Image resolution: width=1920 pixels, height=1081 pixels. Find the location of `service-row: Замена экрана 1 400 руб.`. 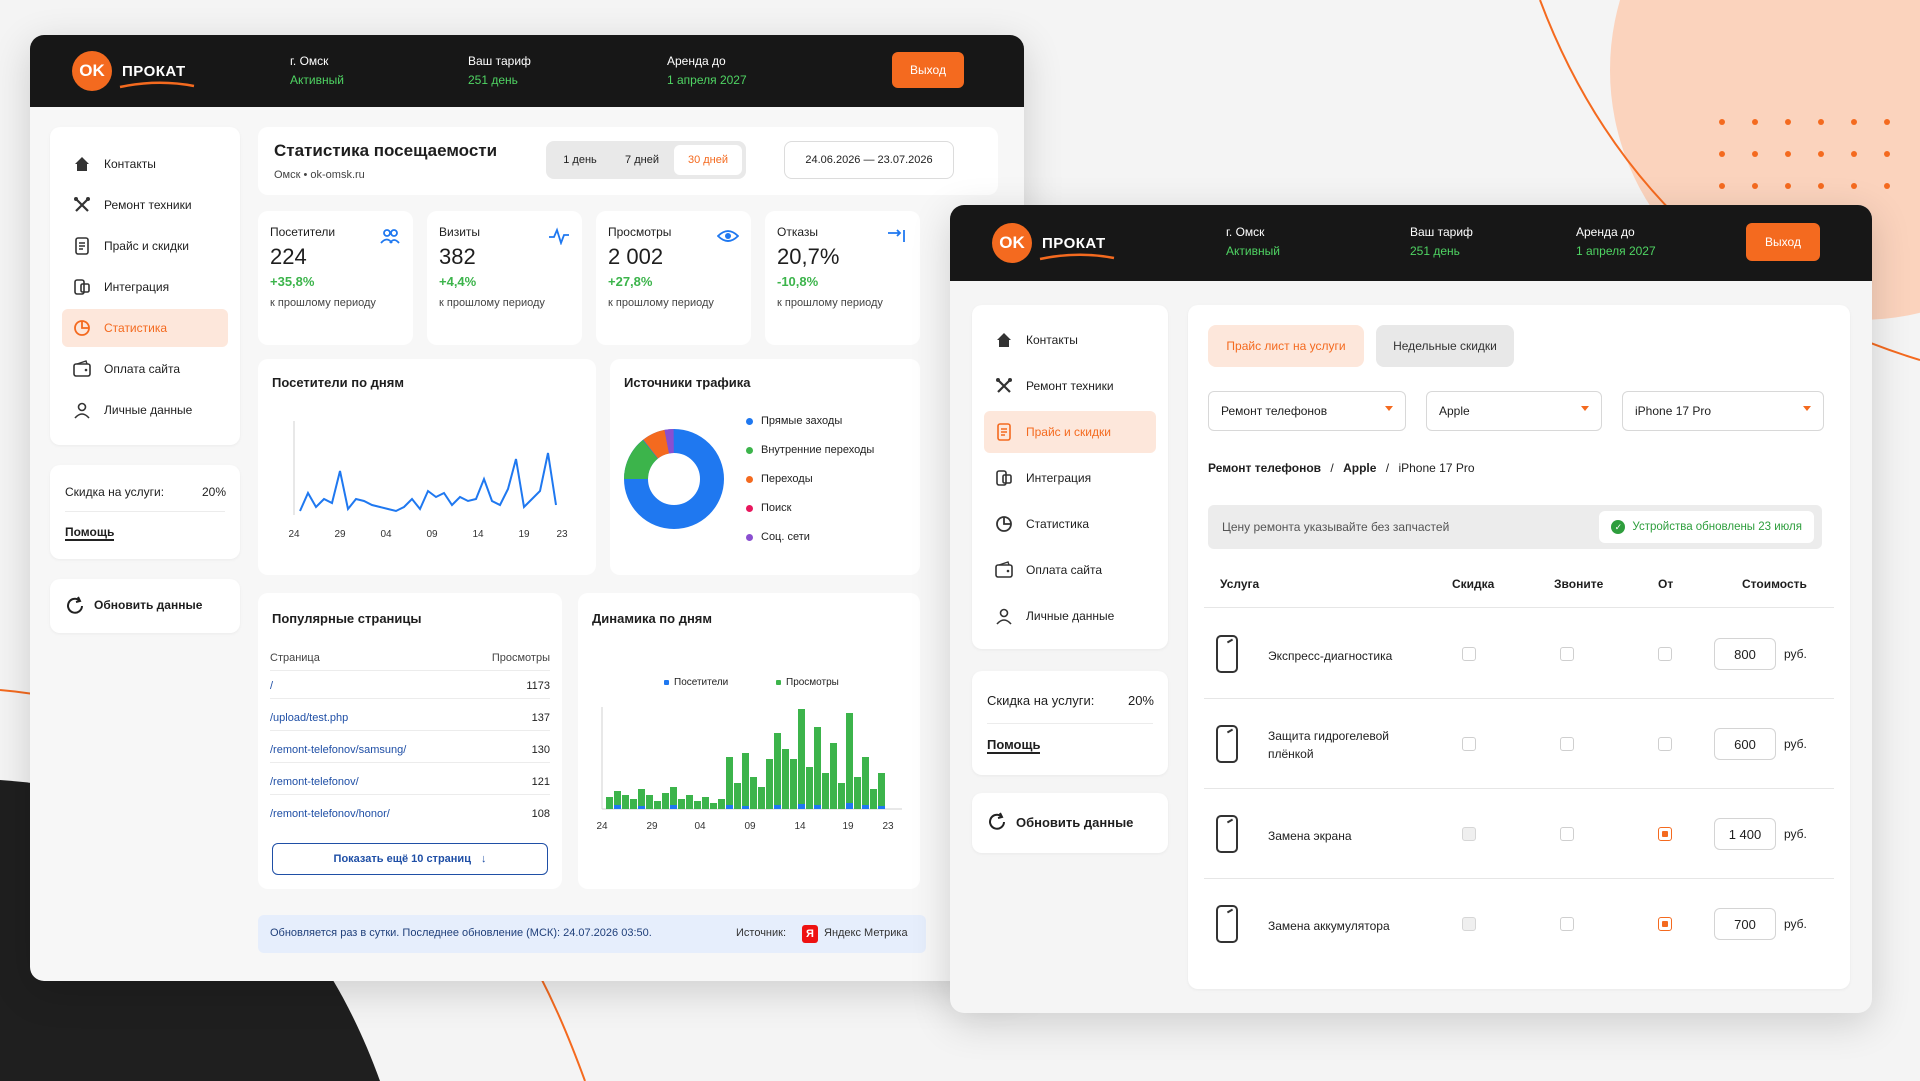

service-row: Замена экрана 1 400 руб. is located at coordinates (1519, 834).